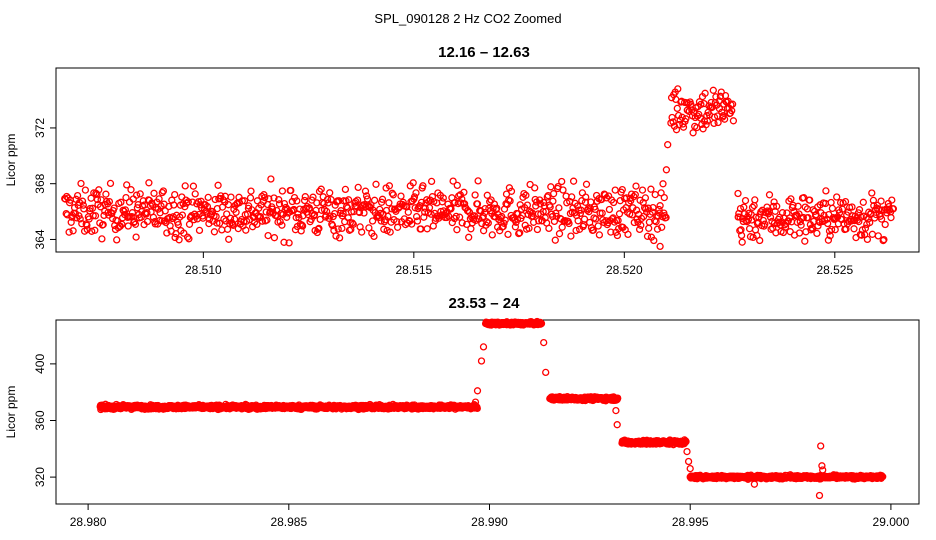 The width and height of the screenshot is (936, 540). I want to click on panel-bottom-x-tick-label: 29.000, so click(891, 522).